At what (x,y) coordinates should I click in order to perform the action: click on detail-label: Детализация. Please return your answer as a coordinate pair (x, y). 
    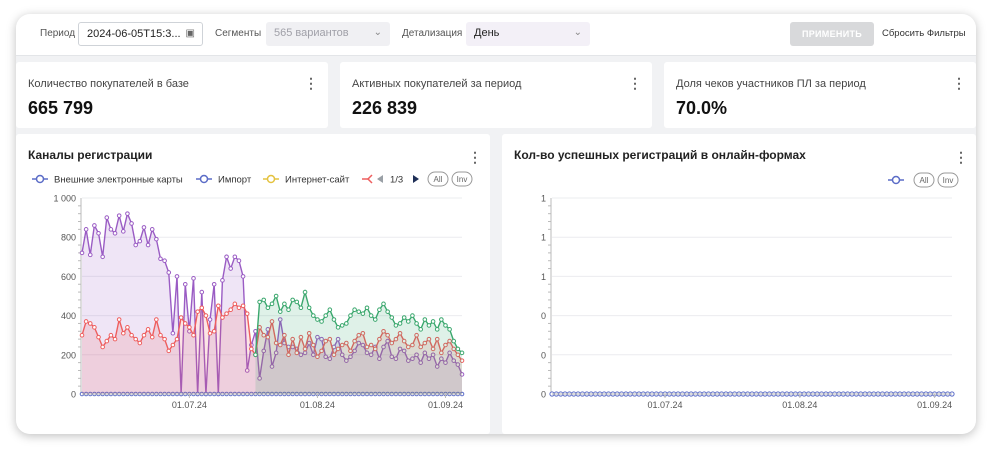
    Looking at the image, I should click on (432, 33).